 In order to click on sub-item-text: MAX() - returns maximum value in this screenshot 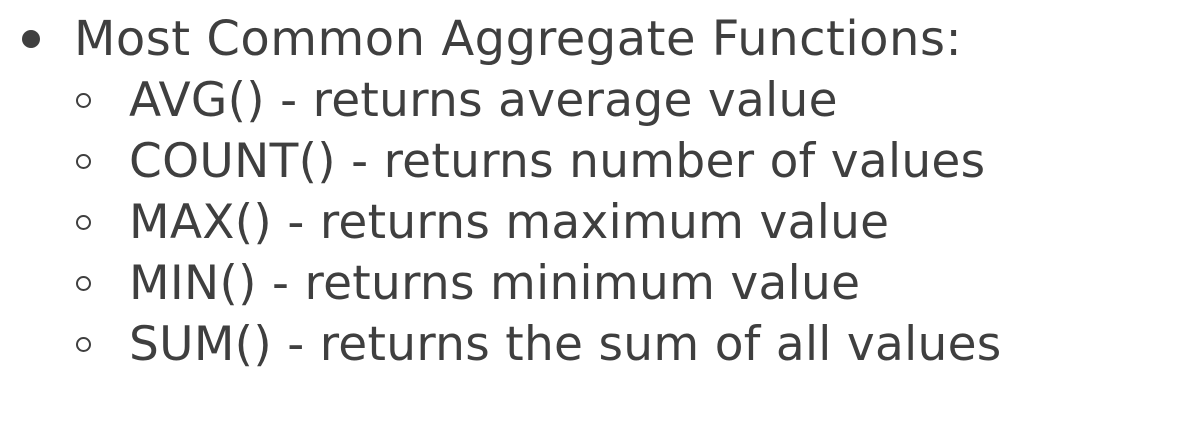, I will do `click(509, 222)`.